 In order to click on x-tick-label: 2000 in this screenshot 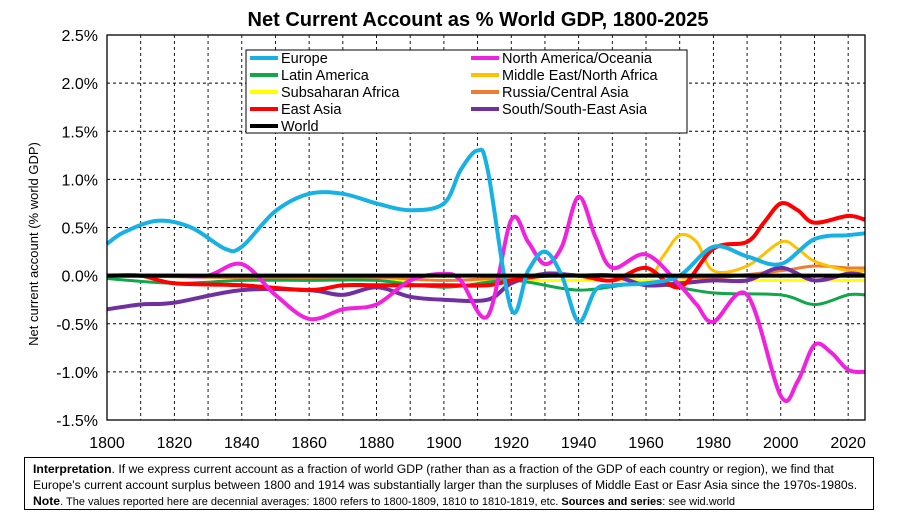, I will do `click(781, 443)`.